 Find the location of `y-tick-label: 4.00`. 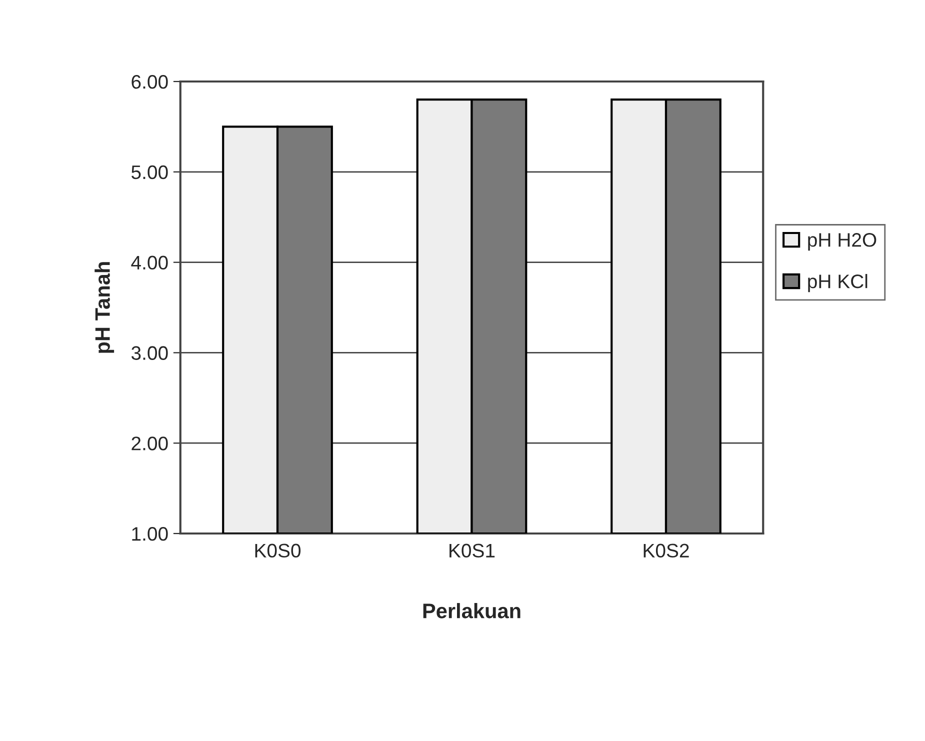

y-tick-label: 4.00 is located at coordinates (149, 263).